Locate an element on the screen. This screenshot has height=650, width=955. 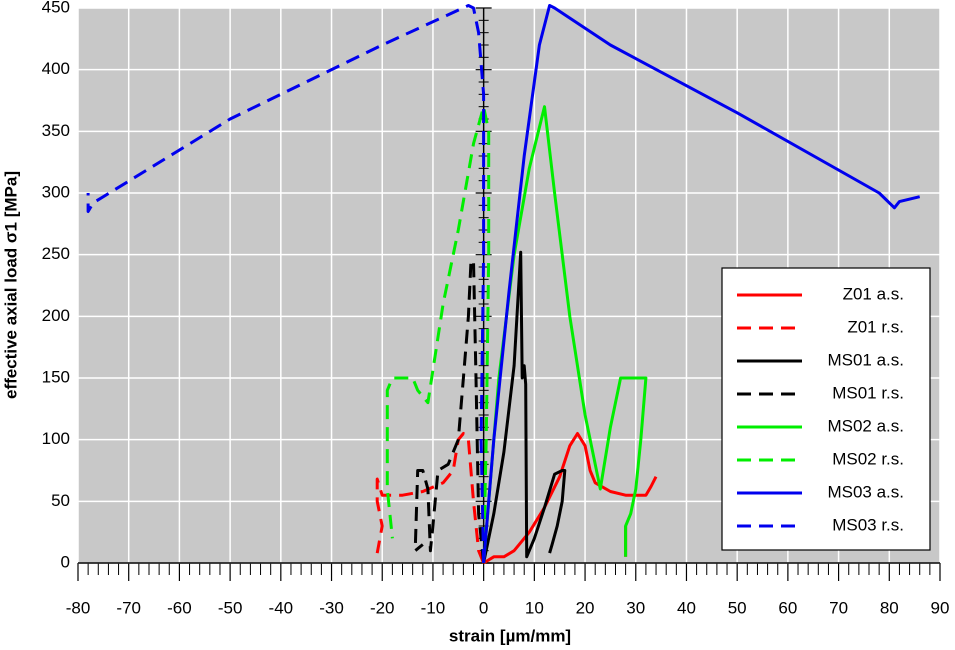
x-tick-label: -20 is located at coordinates (382, 607).